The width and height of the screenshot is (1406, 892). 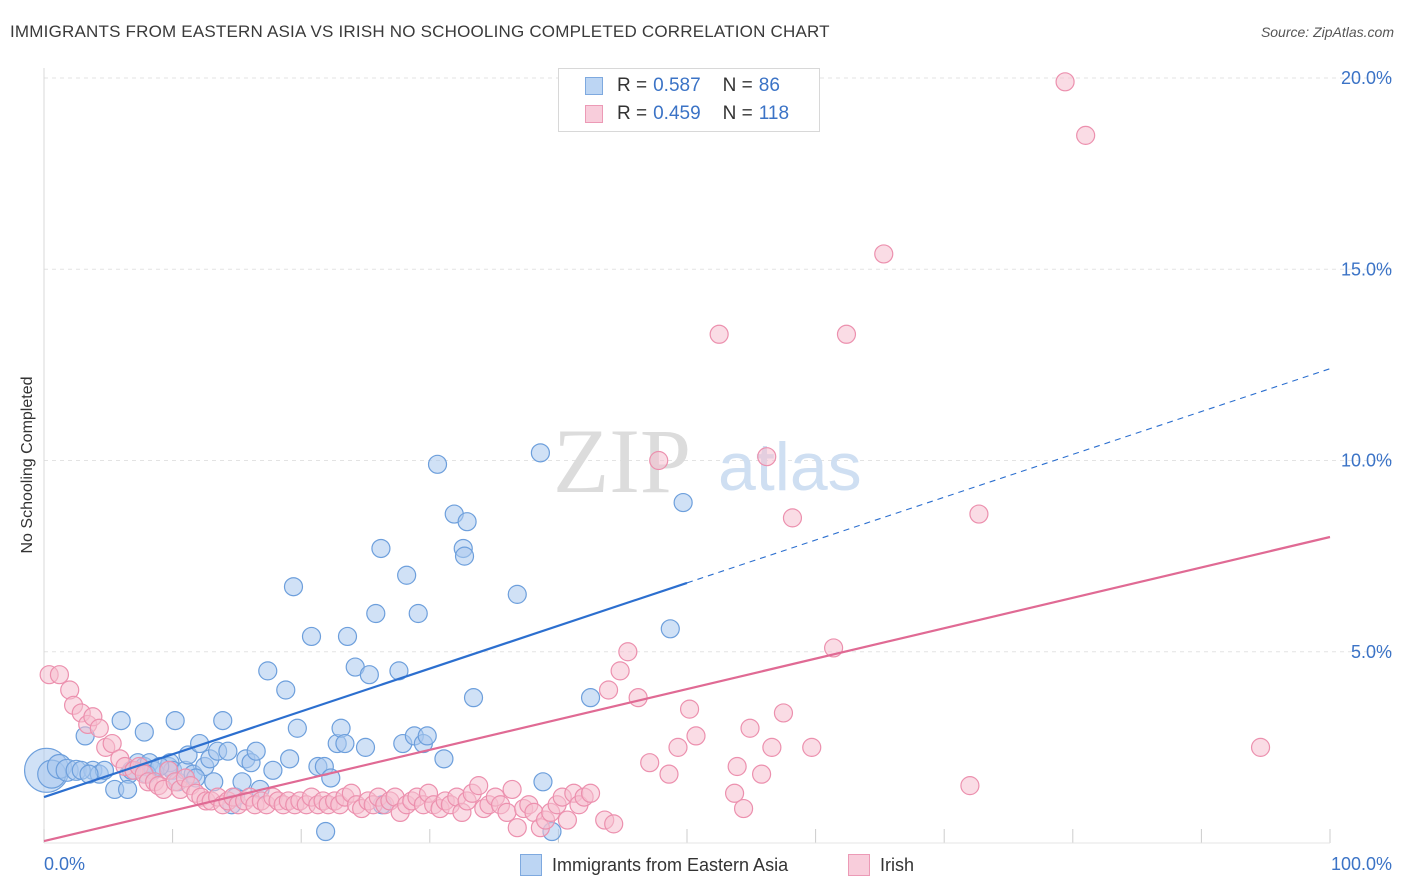 What do you see at coordinates (1366, 78) in the screenshot?
I see `y-tick-label: 20.0%` at bounding box center [1366, 78].